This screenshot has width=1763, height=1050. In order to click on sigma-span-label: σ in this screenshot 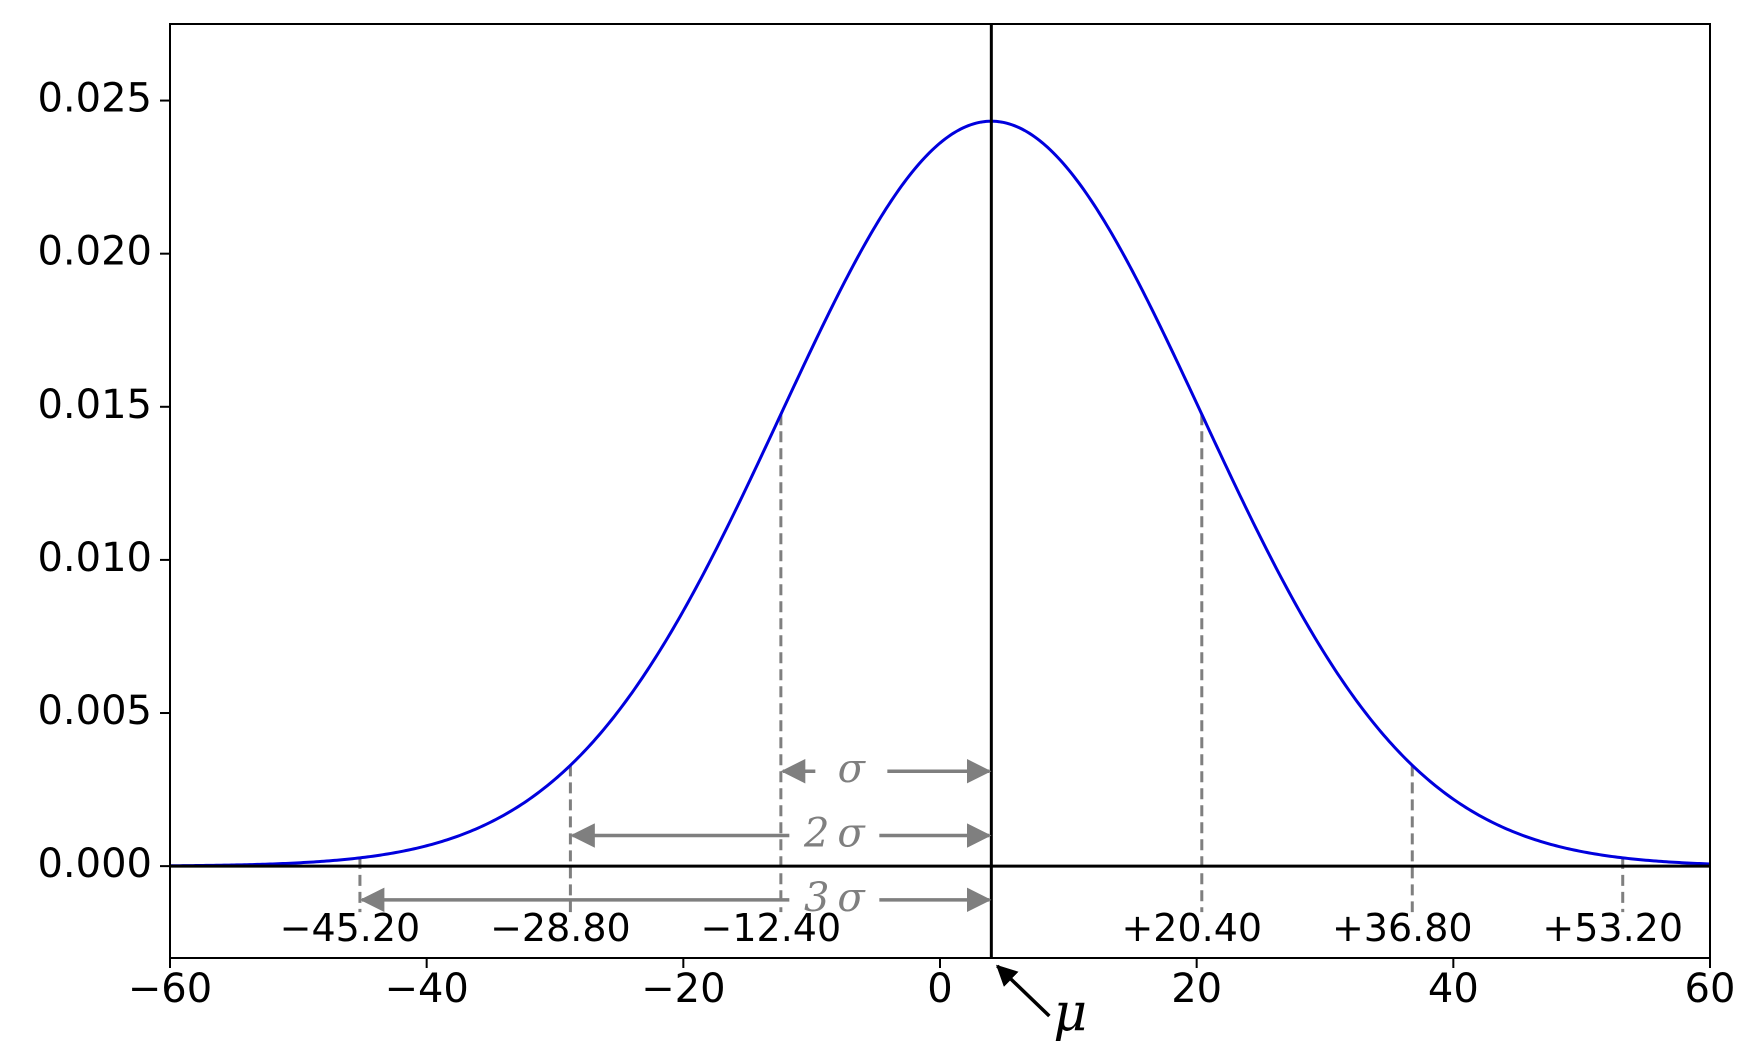, I will do `click(852, 769)`.